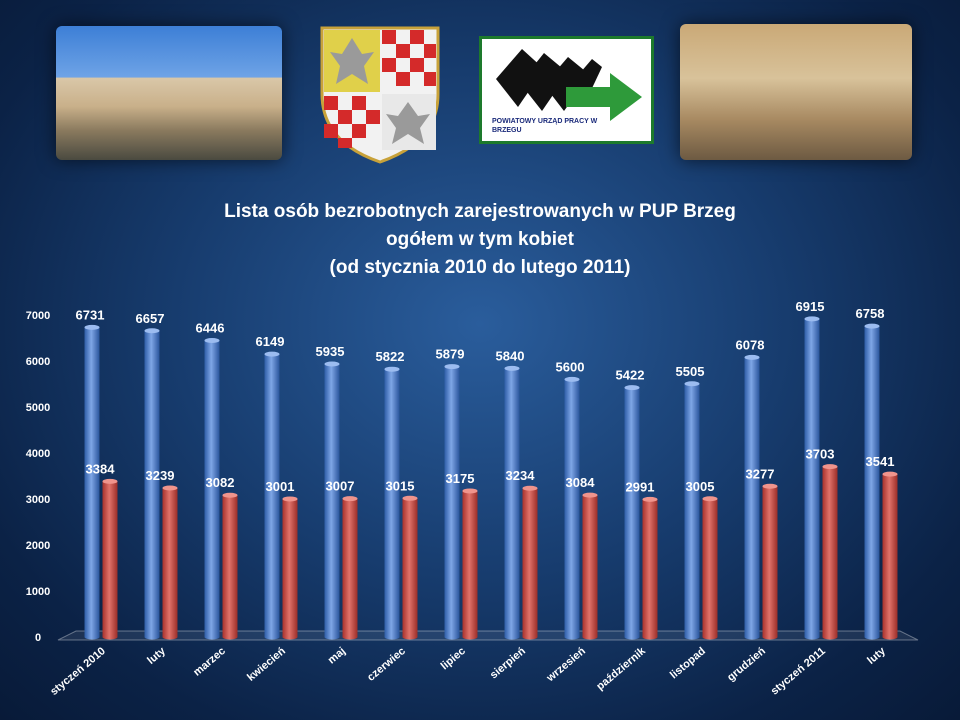 Image resolution: width=960 pixels, height=720 pixels. What do you see at coordinates (390, 356) in the screenshot?
I see `data-label-total: 5822` at bounding box center [390, 356].